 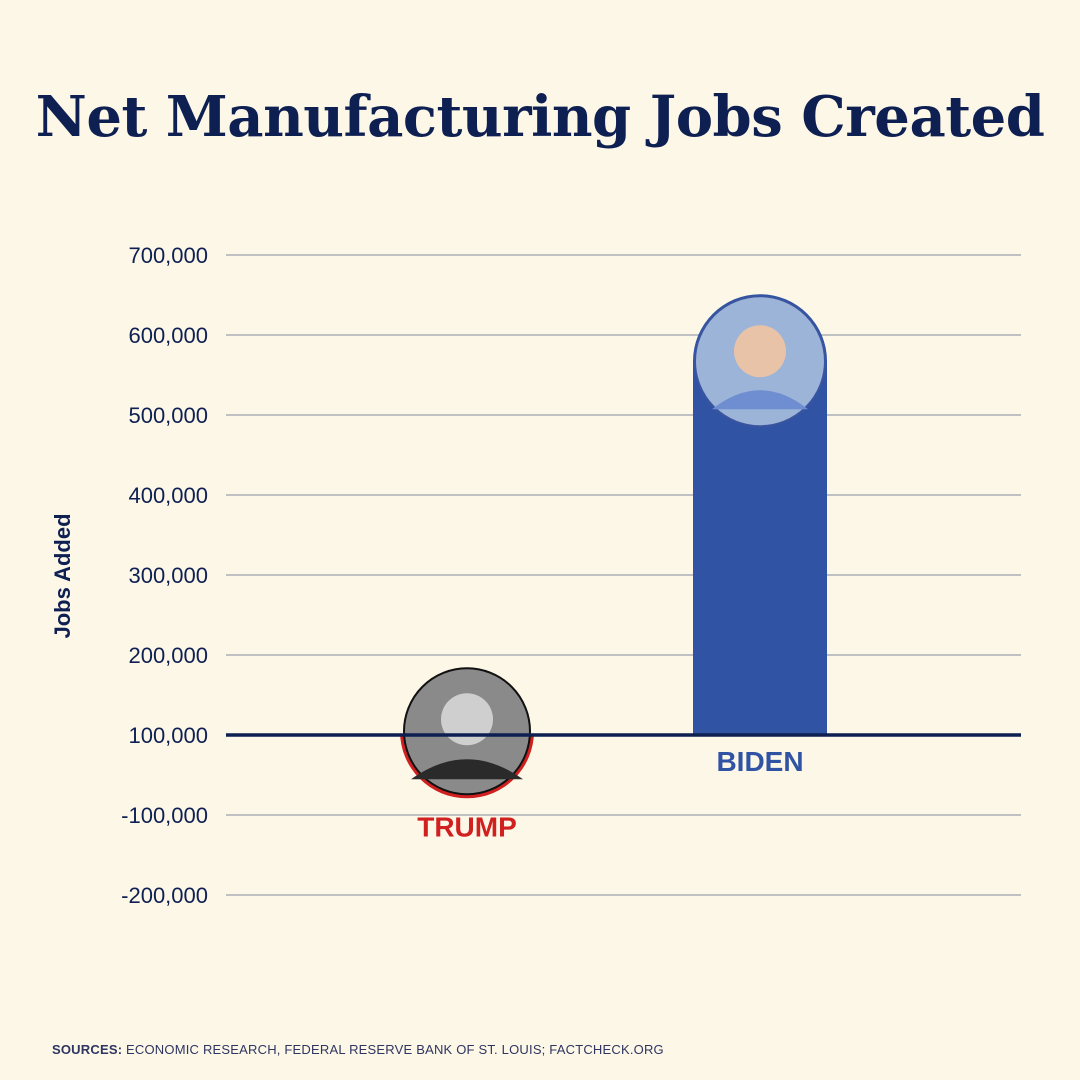 I want to click on bar-group-trump: TRUMP, so click(x=467, y=754).